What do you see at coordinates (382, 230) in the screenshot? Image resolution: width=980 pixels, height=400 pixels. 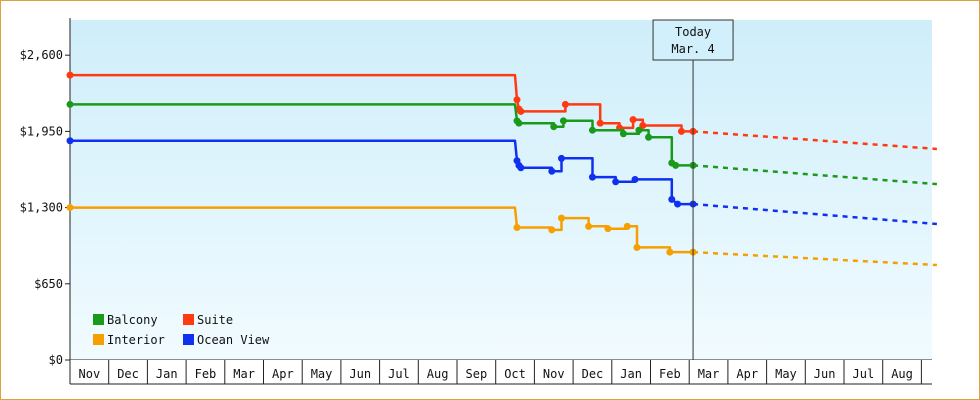 I see `series-interior-line` at bounding box center [382, 230].